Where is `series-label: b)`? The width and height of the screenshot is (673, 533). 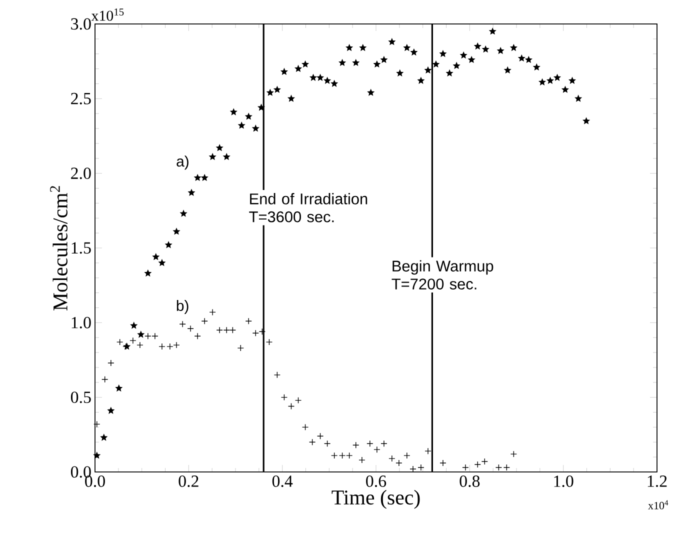
series-label: b) is located at coordinates (182, 307).